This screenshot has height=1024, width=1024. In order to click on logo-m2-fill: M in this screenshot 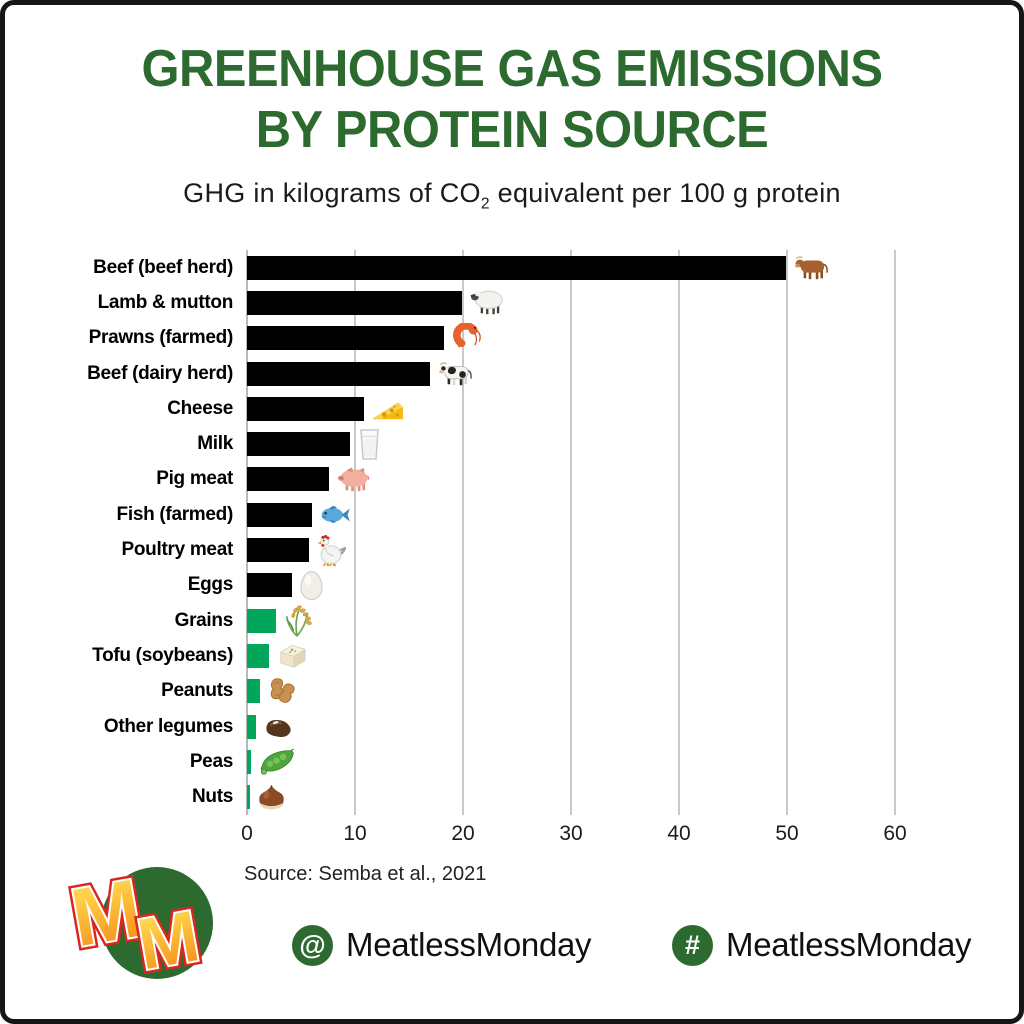, I will do `click(168, 941)`.